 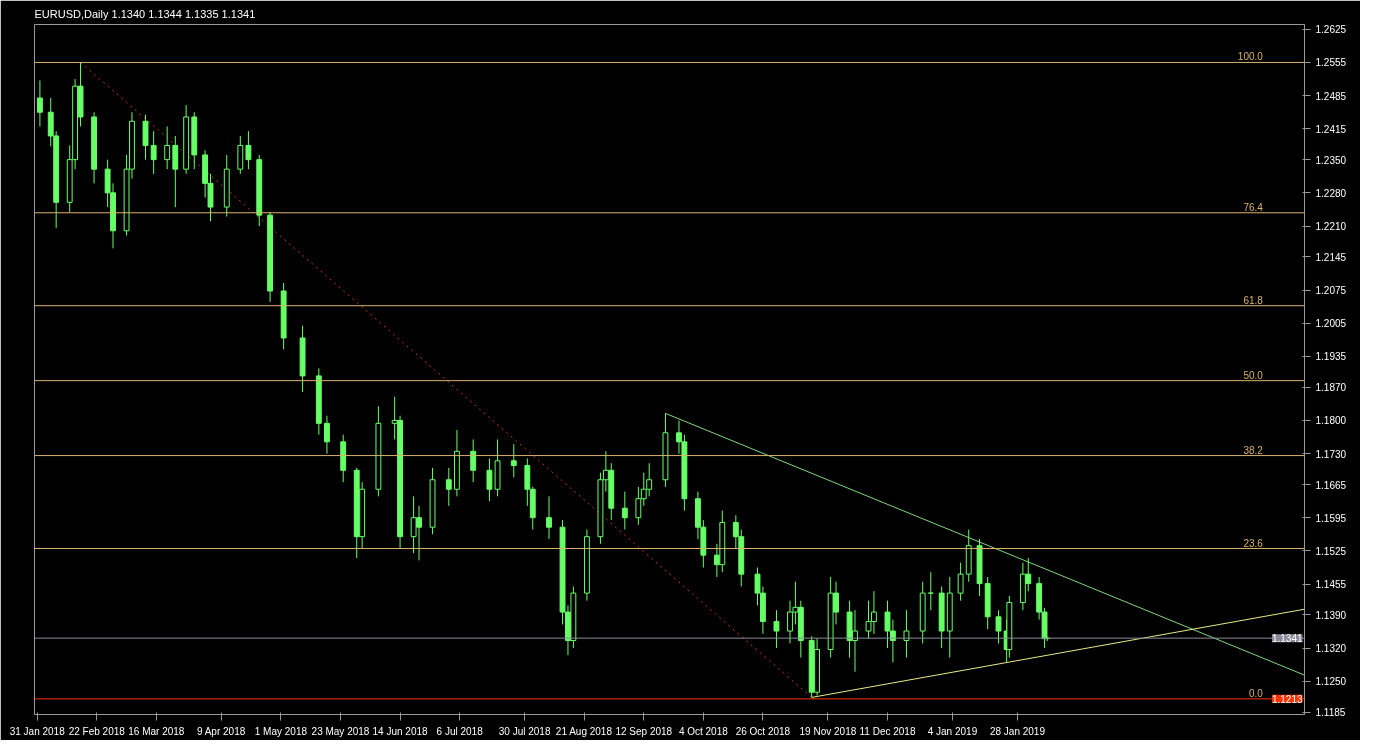 What do you see at coordinates (1331, 518) in the screenshot?
I see `y-tick-label: 1.1595` at bounding box center [1331, 518].